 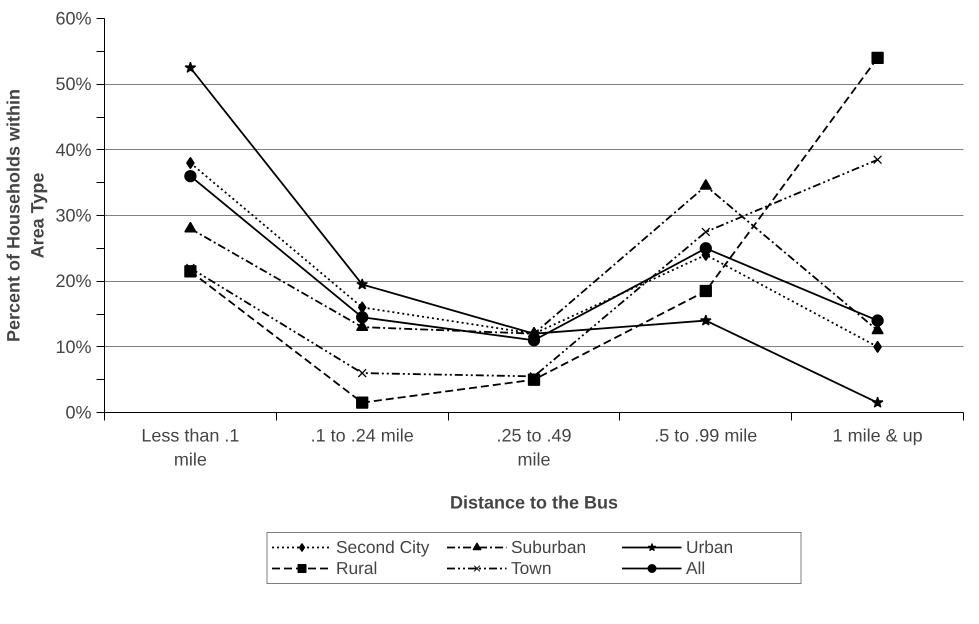 I want to click on x-tick-label: Less than .1 mile, so click(x=190, y=448).